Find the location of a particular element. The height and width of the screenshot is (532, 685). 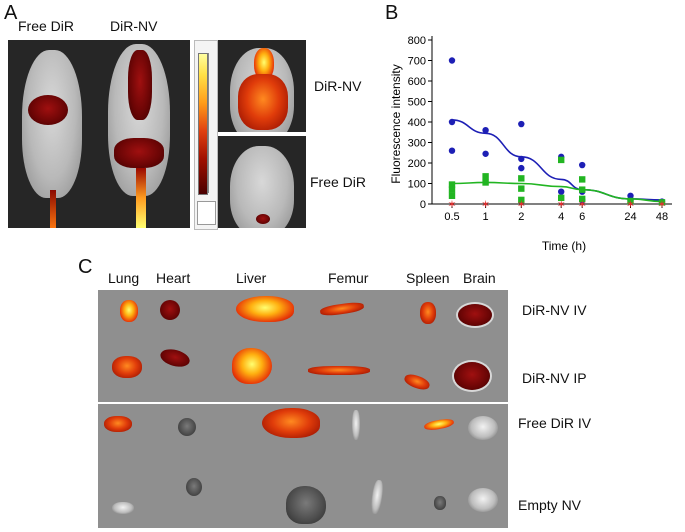

side-label-dir-nv: DiR-NV is located at coordinates (338, 86).